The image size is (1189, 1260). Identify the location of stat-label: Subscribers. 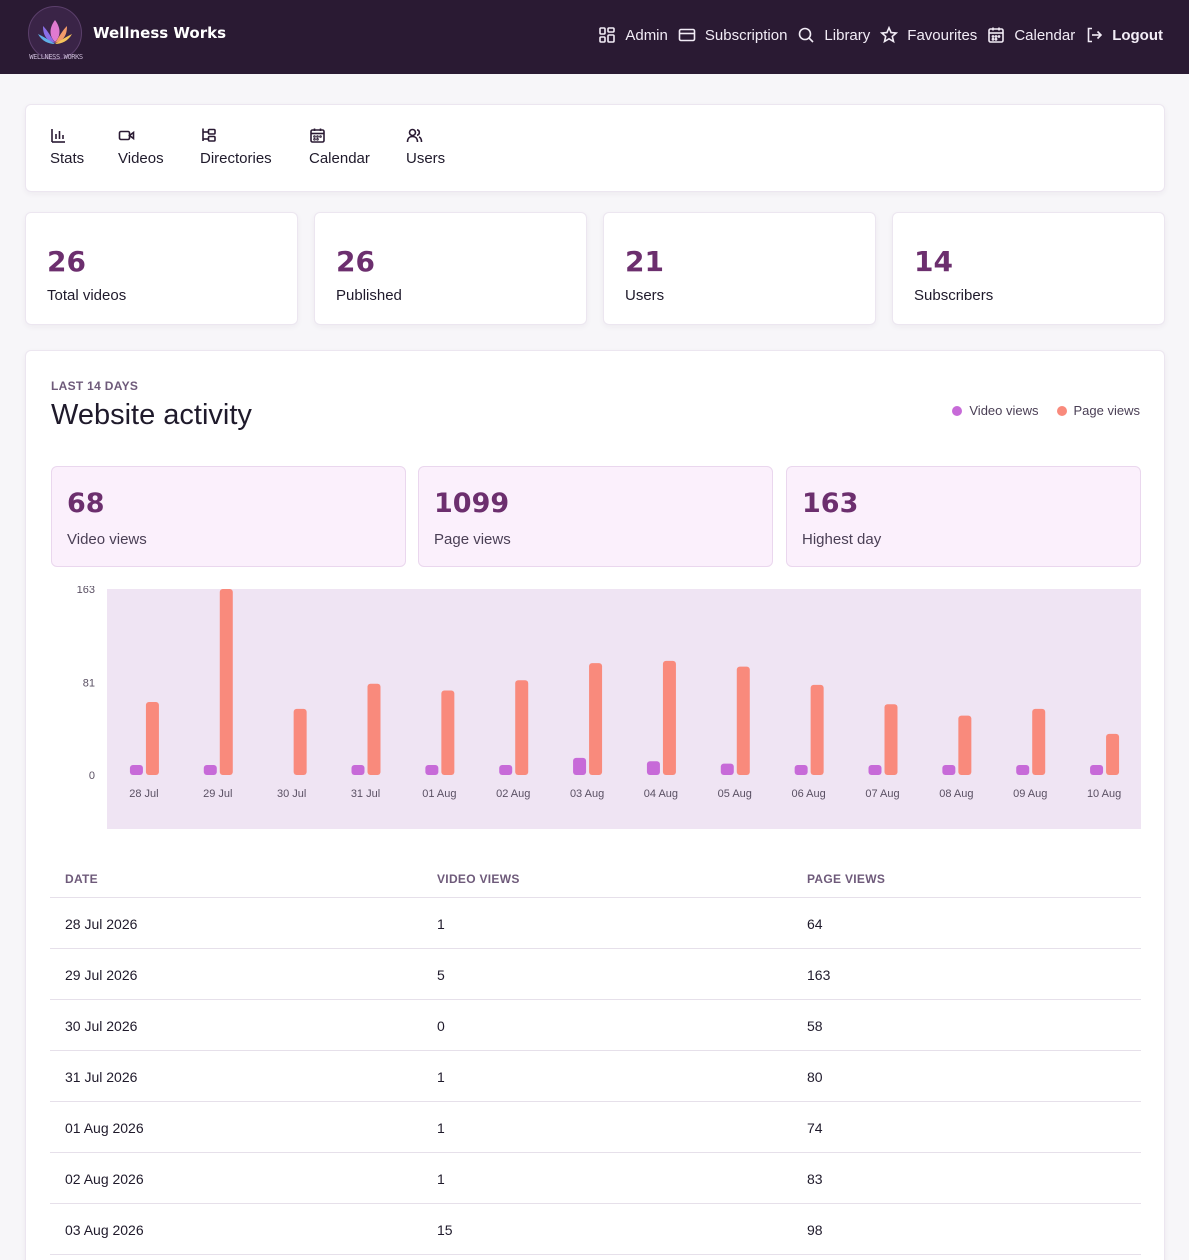
(954, 295).